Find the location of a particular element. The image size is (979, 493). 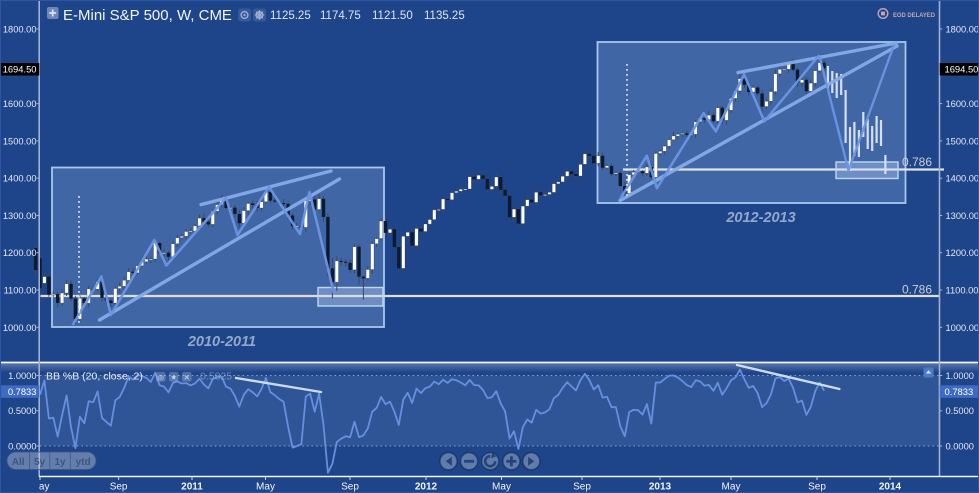

svg-text: 1121.50 is located at coordinates (392, 16).